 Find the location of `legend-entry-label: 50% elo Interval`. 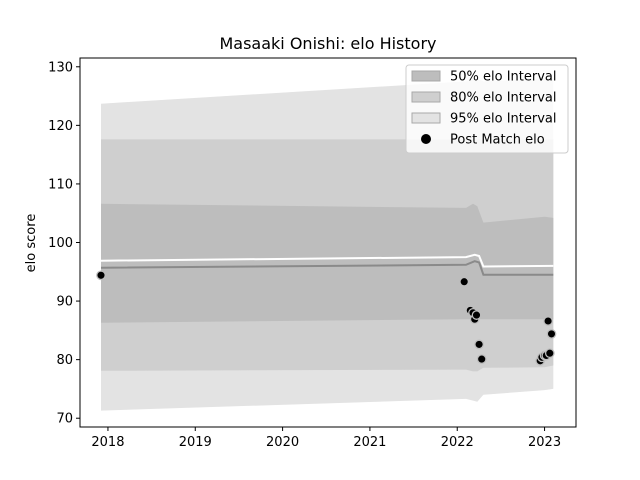

legend-entry-label: 50% elo Interval is located at coordinates (503, 77).